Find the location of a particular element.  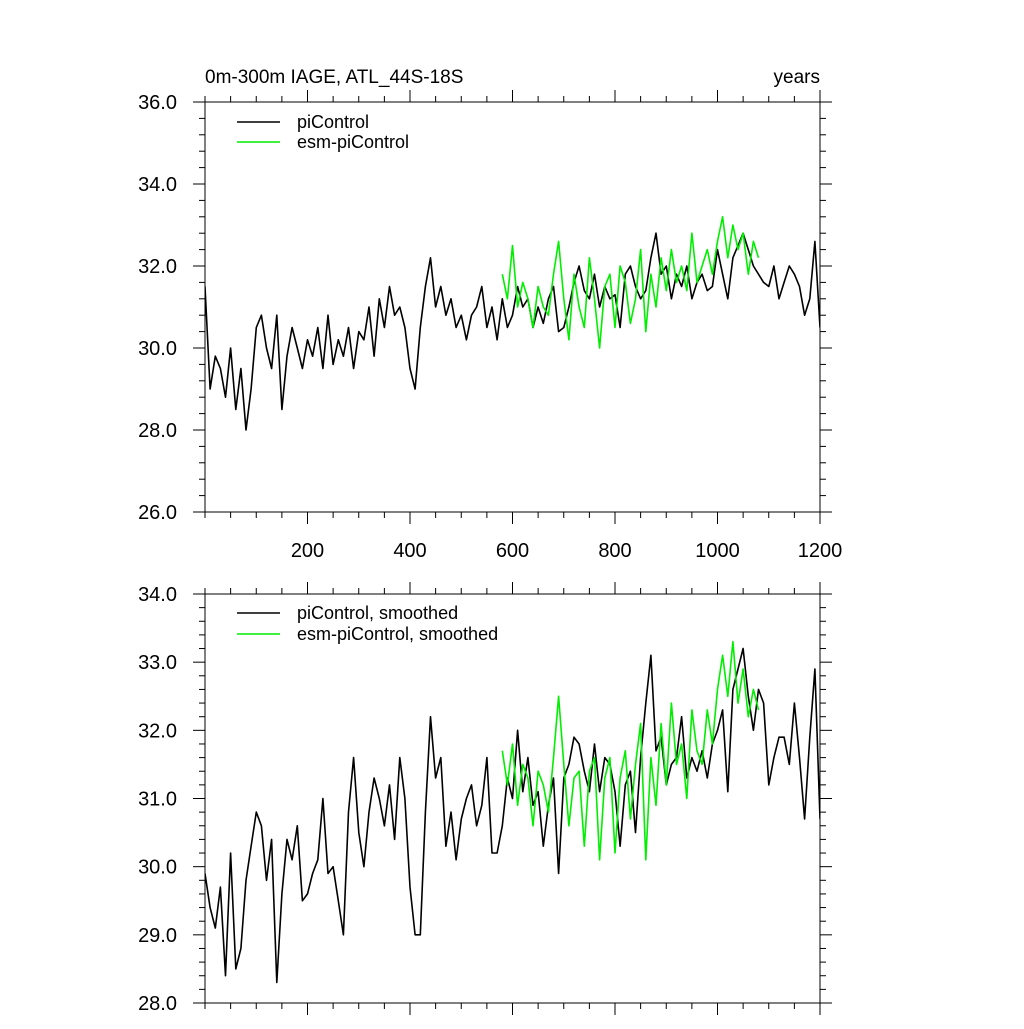

bottom-y-tick-label: 32.0 is located at coordinates (157, 731).